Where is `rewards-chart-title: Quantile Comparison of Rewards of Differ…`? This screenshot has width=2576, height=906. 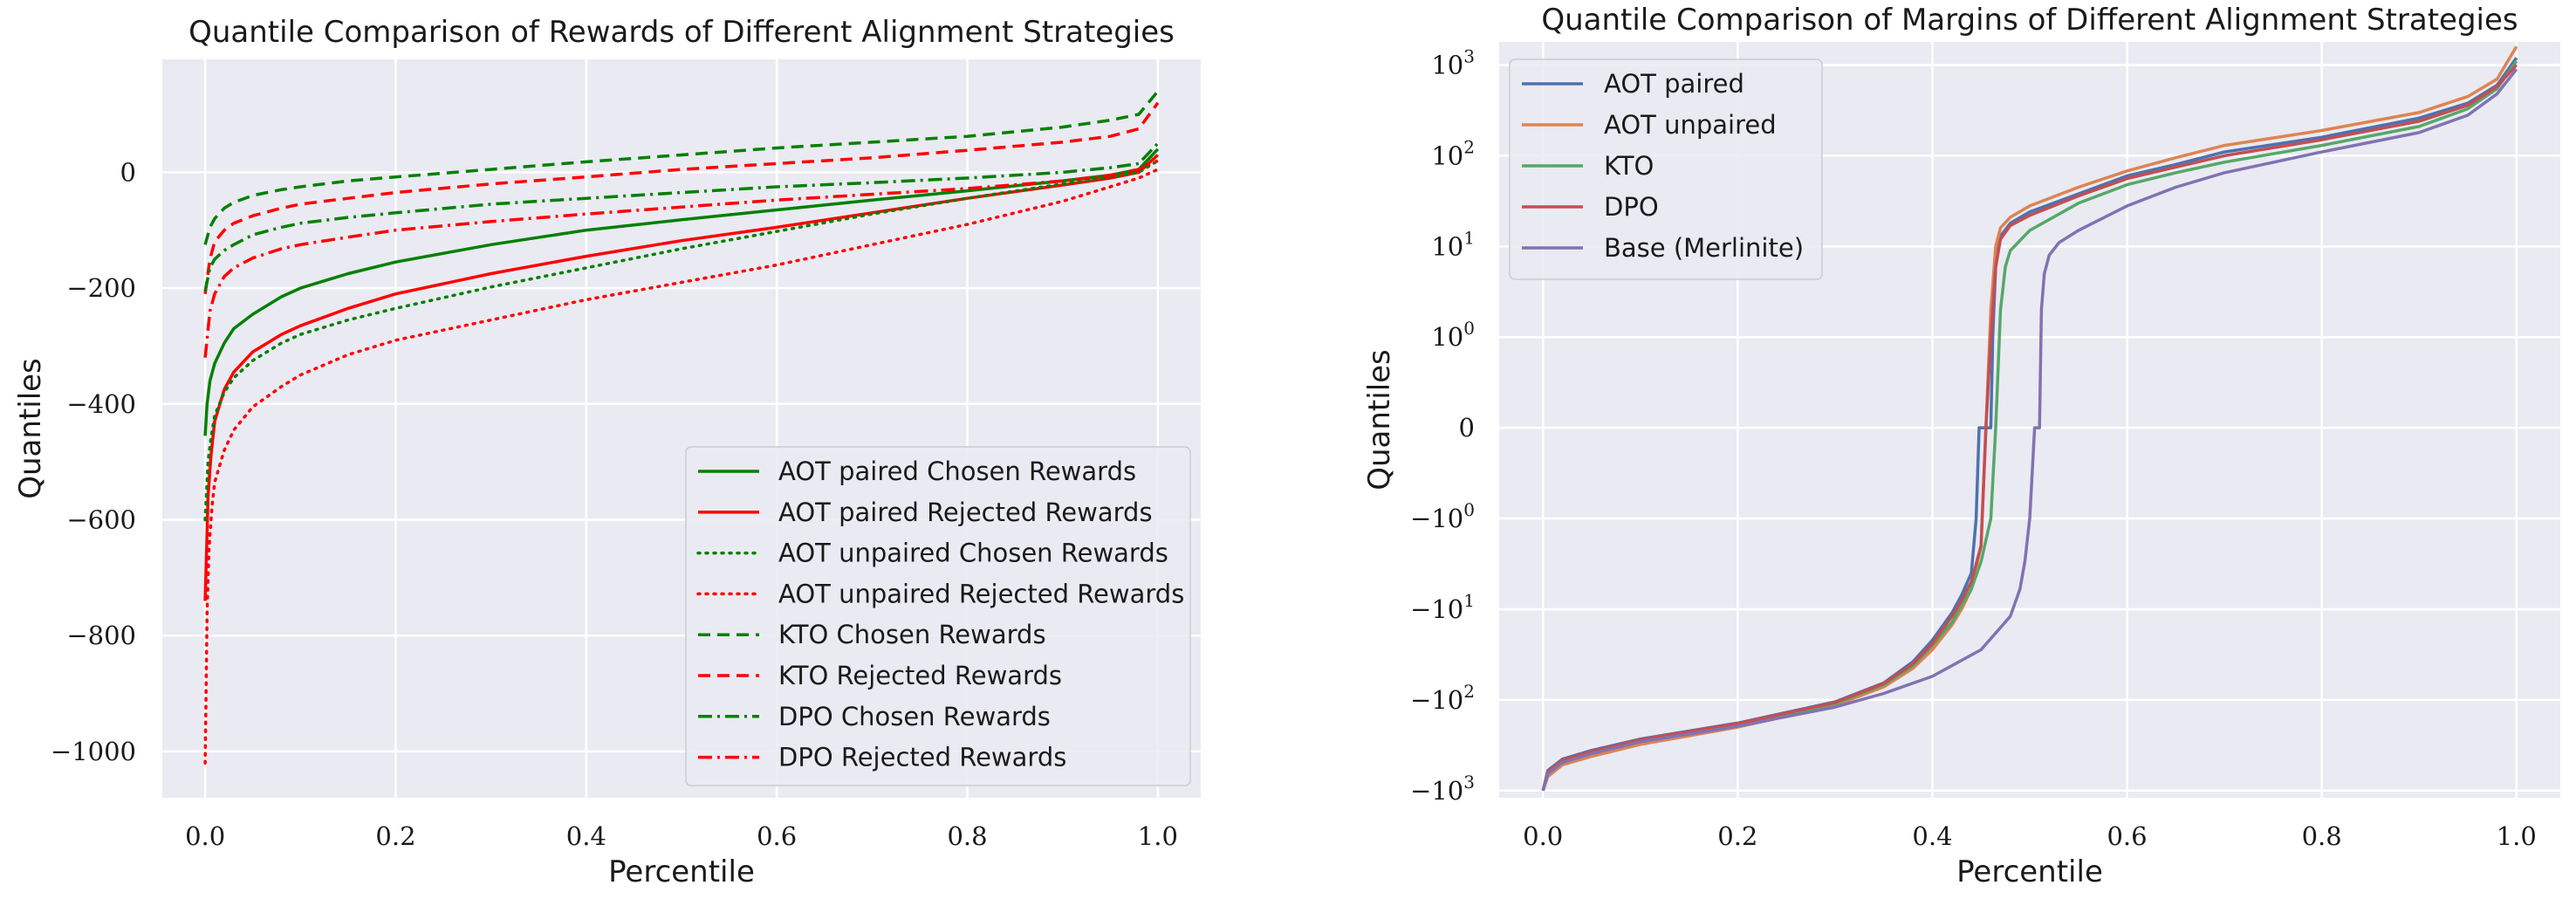
rewards-chart-title: Quantile Comparison of Rewards of Differ… is located at coordinates (682, 32).